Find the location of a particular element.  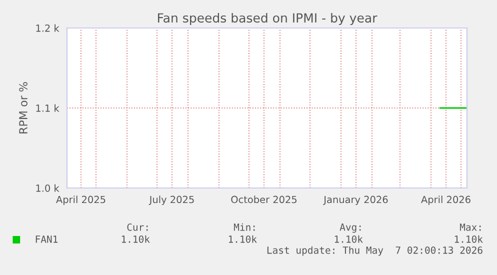

x-tick-label: October 2025 is located at coordinates (264, 200).